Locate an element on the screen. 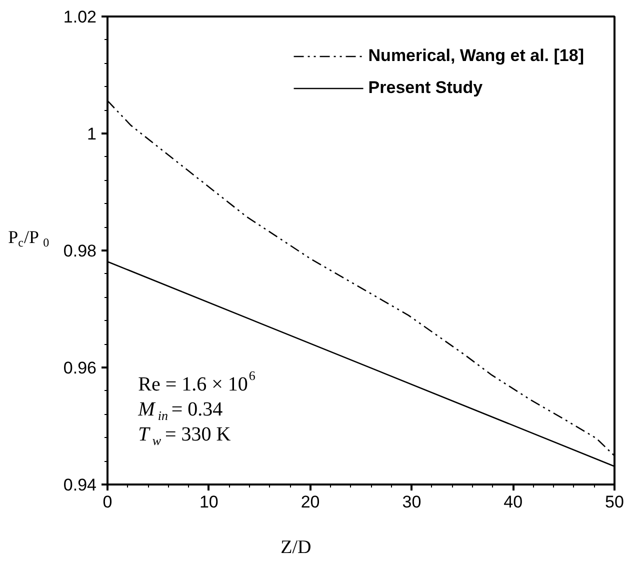 This screenshot has height=567, width=643. x-tick-label: 20 is located at coordinates (310, 502).